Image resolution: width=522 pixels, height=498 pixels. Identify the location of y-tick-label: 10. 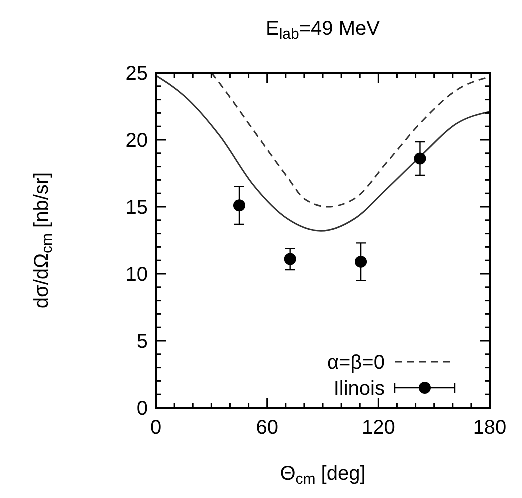
(137, 275).